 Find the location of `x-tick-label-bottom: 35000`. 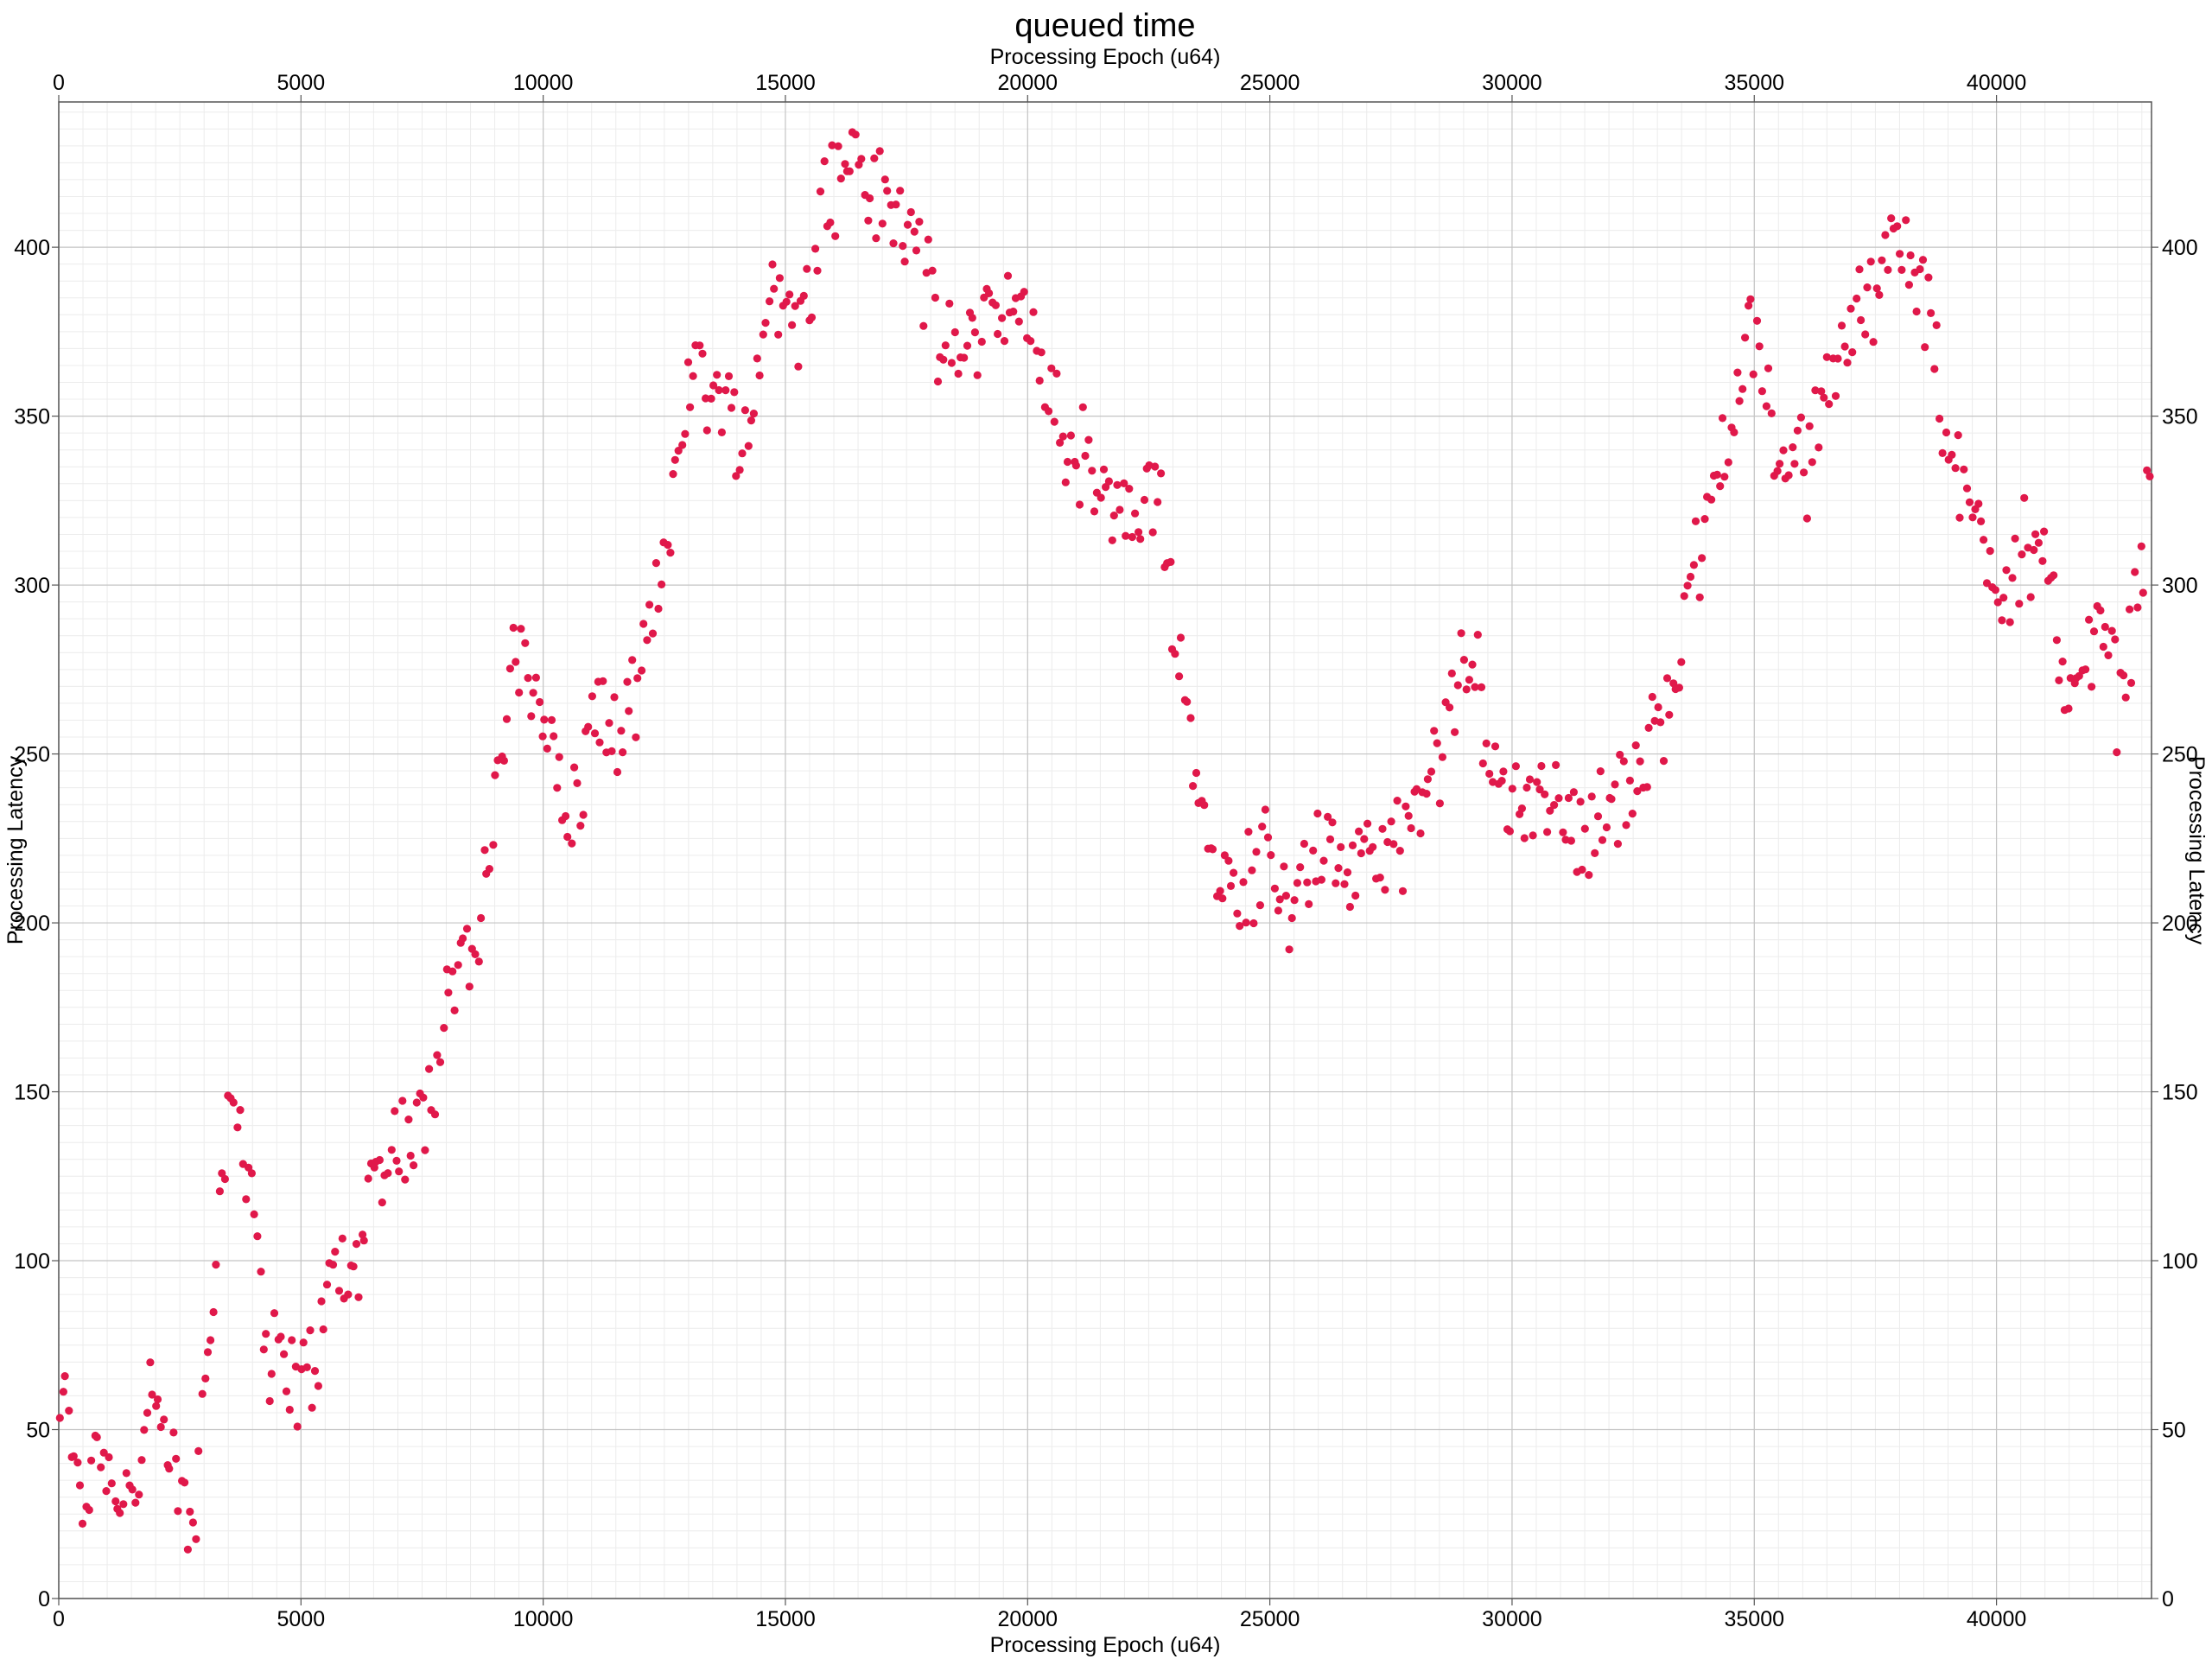

x-tick-label-bottom: 35000 is located at coordinates (1755, 1619).